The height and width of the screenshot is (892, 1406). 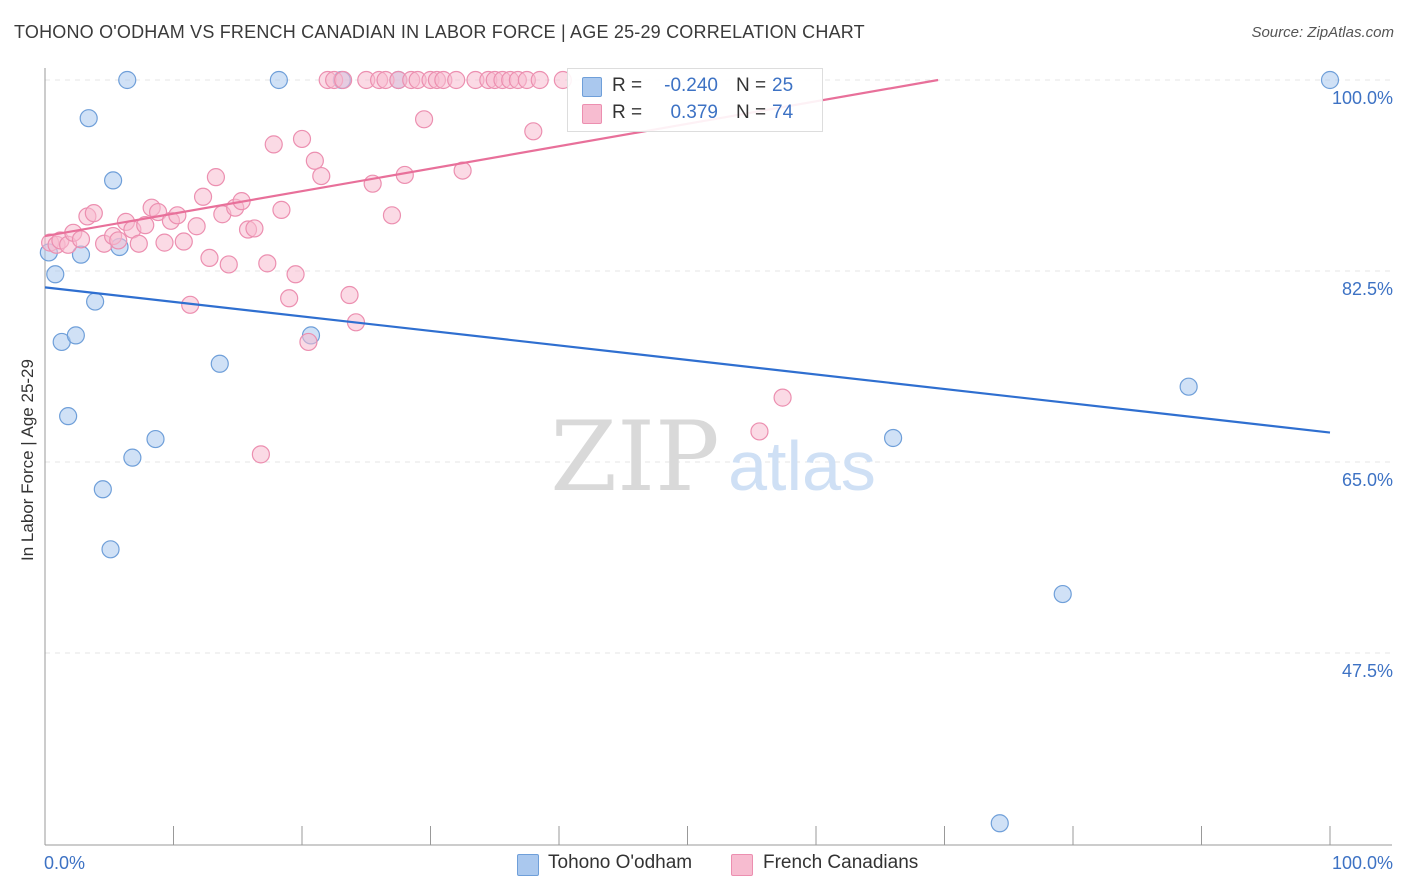 What do you see at coordinates (64, 863) in the screenshot?
I see `x-tick-label-min: 0.0%` at bounding box center [64, 863].